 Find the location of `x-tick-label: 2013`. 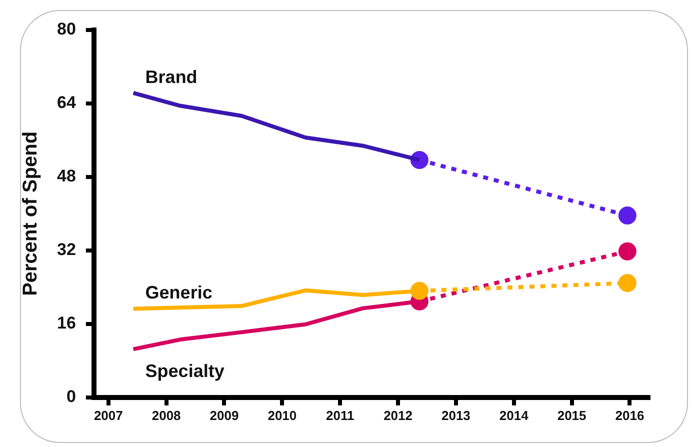

x-tick-label: 2013 is located at coordinates (455, 415).